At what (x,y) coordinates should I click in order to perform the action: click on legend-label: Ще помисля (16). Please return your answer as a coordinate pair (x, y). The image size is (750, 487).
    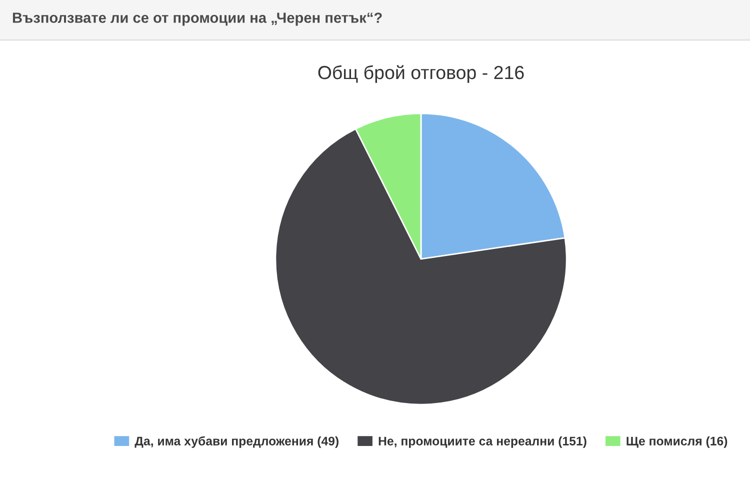
    Looking at the image, I should click on (677, 442).